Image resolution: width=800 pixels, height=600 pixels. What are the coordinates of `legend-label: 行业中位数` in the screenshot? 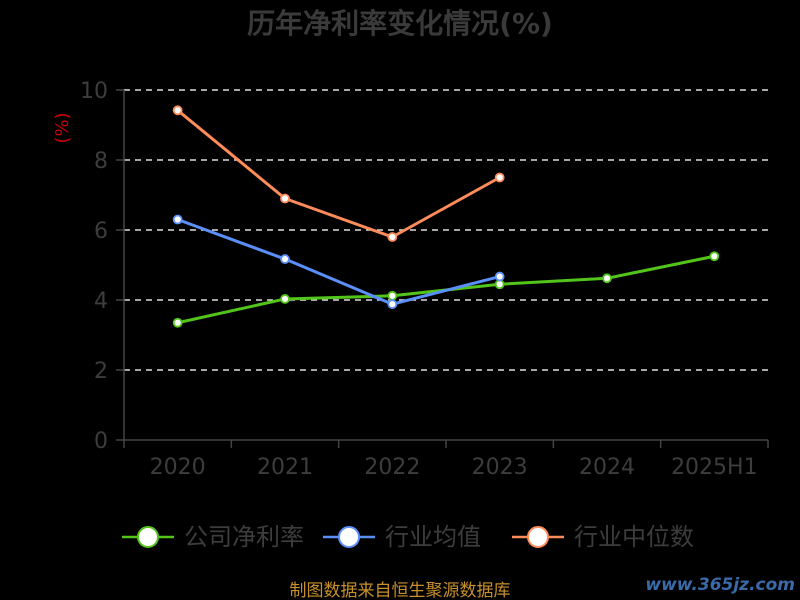 It's located at (634, 537).